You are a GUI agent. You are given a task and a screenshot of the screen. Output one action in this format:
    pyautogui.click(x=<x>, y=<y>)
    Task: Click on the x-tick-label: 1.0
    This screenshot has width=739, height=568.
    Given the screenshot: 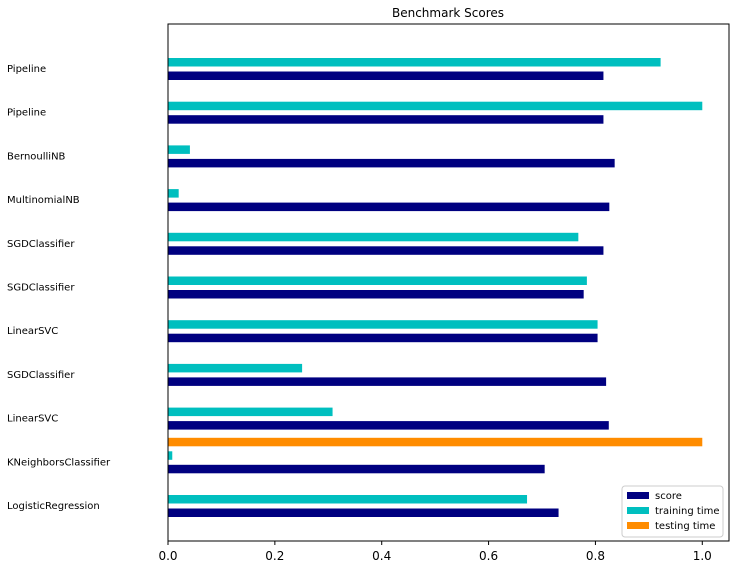 What is the action you would take?
    pyautogui.click(x=702, y=556)
    